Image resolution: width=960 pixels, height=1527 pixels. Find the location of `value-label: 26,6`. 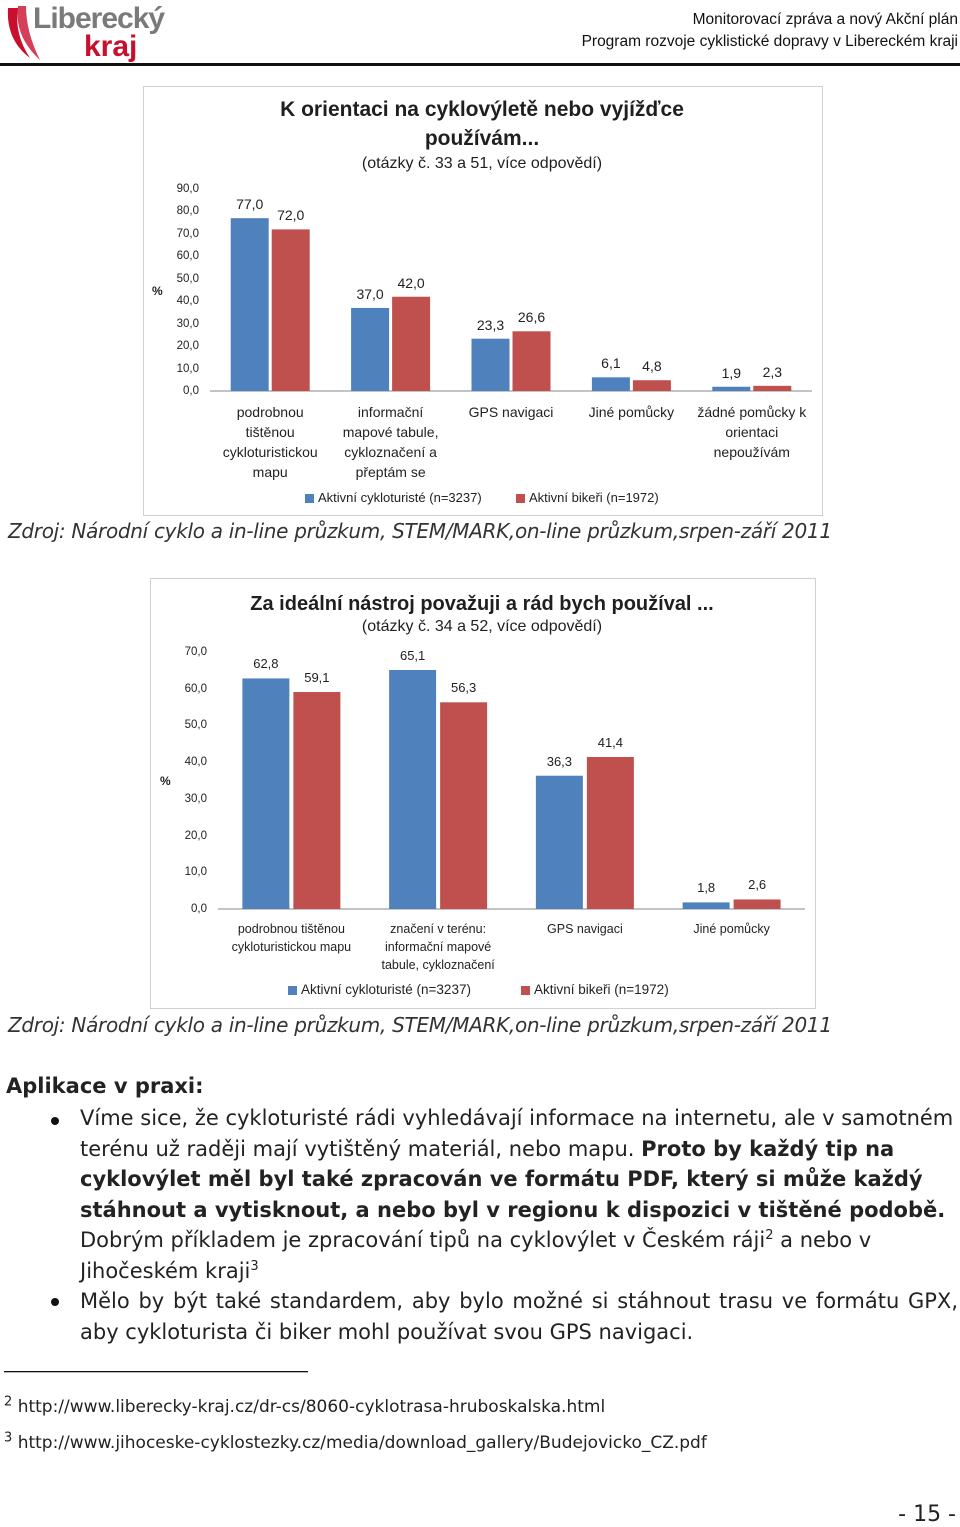

value-label: 26,6 is located at coordinates (531, 317).